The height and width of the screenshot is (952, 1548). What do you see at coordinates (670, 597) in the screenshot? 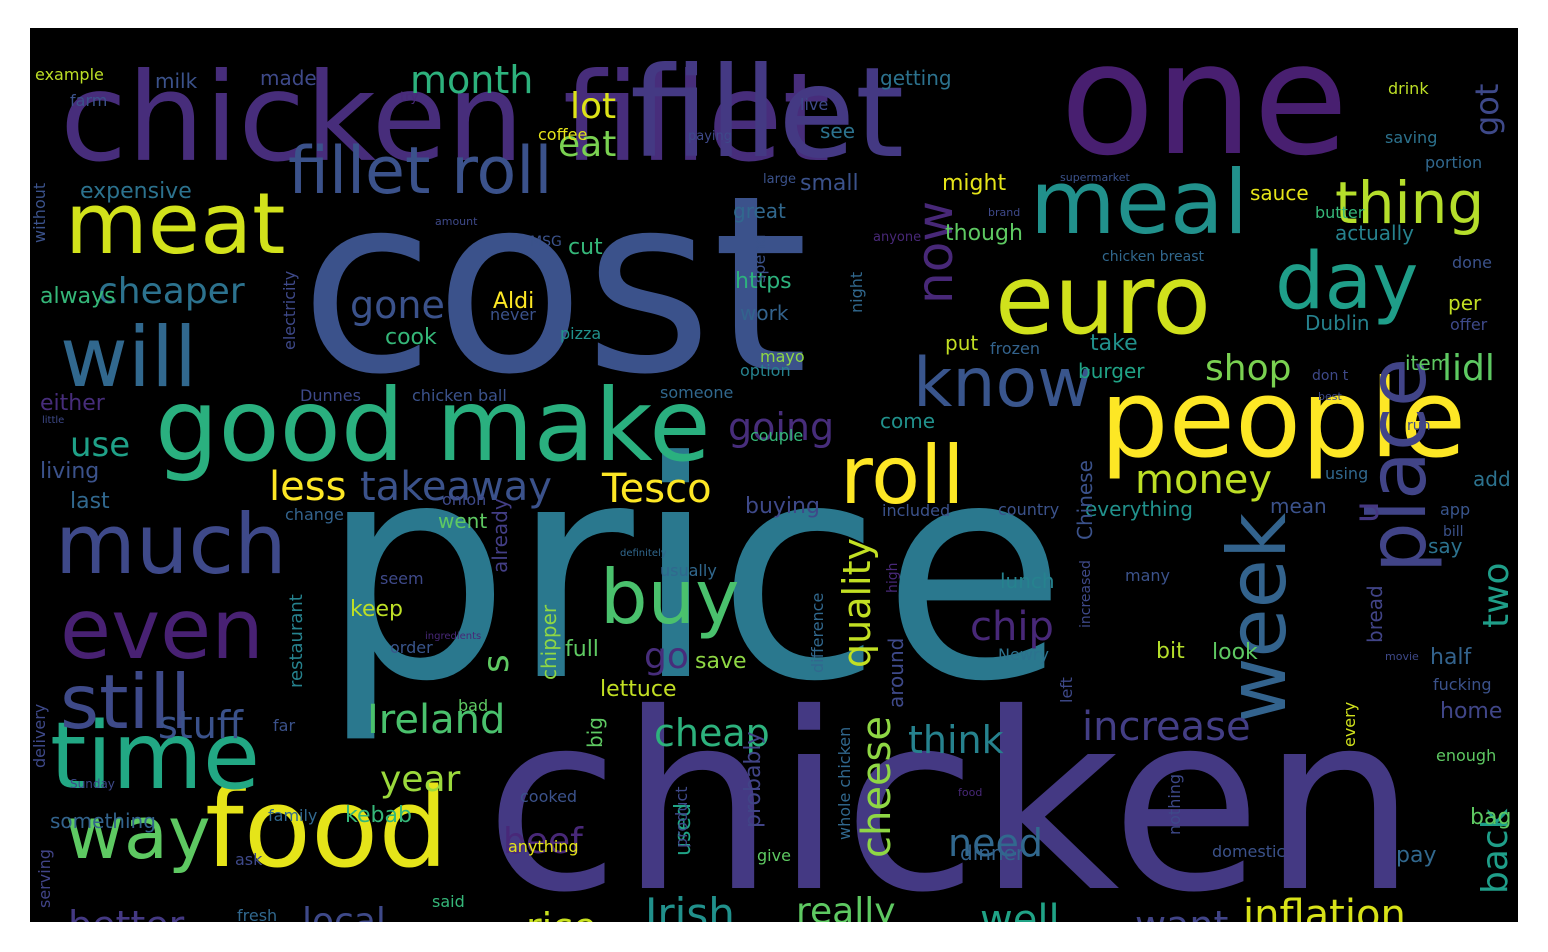
I see `word-buy: buy` at bounding box center [670, 597].